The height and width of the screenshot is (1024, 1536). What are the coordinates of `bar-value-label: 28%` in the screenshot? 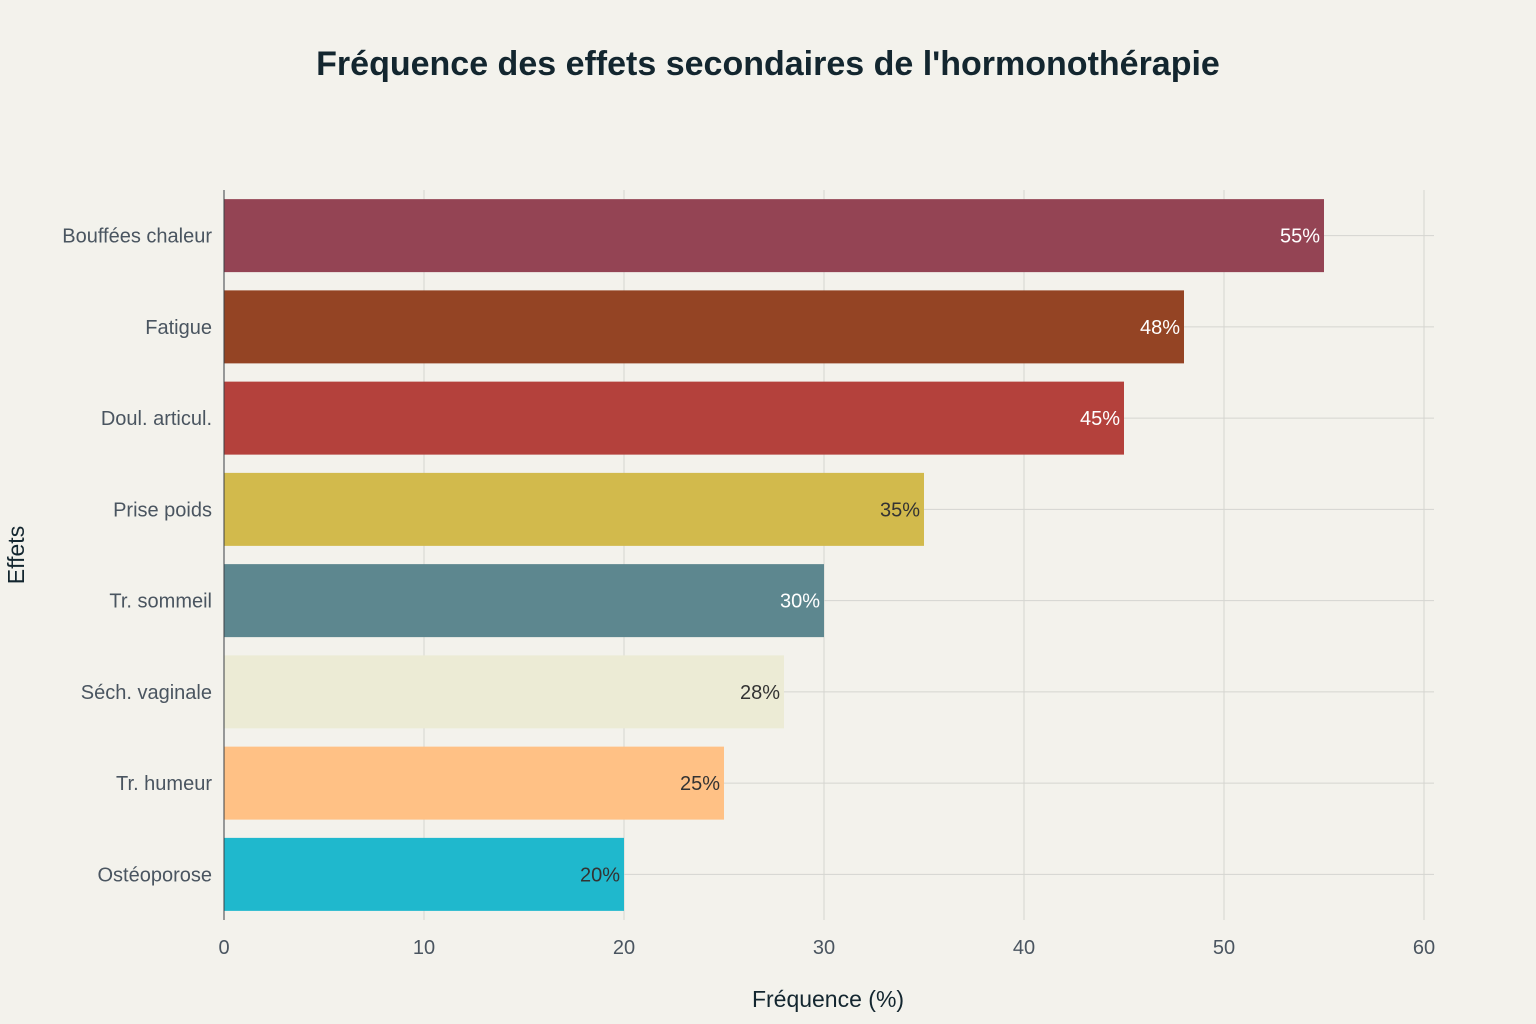 It's located at (760, 693).